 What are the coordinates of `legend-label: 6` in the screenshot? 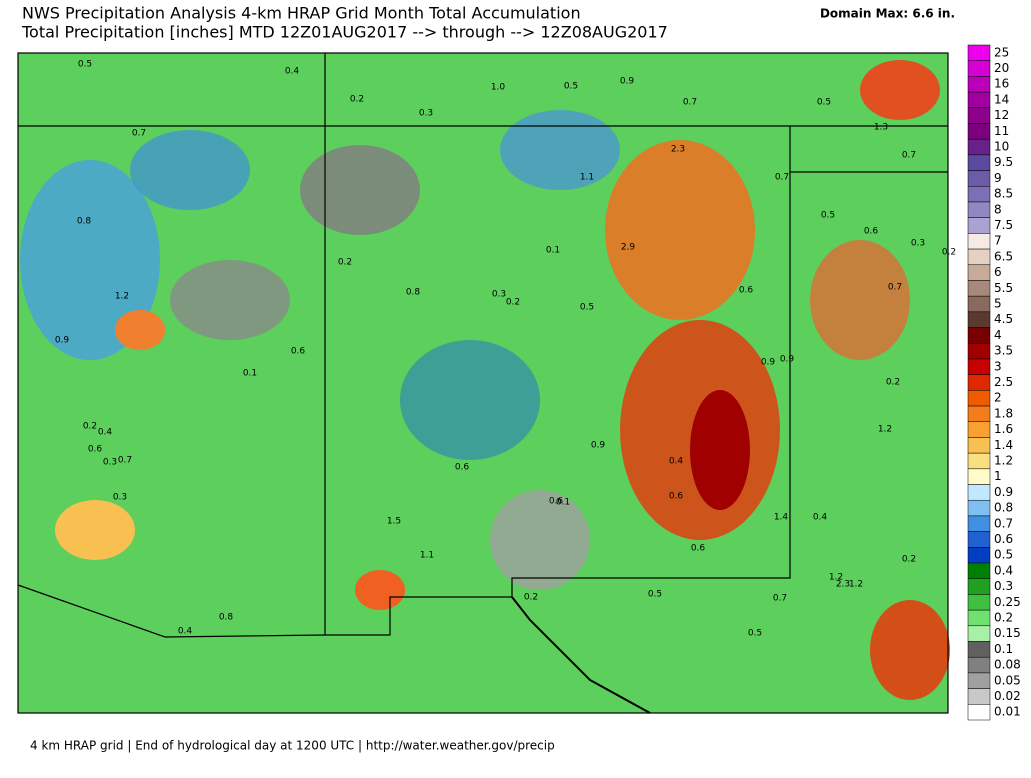 It's located at (998, 272).